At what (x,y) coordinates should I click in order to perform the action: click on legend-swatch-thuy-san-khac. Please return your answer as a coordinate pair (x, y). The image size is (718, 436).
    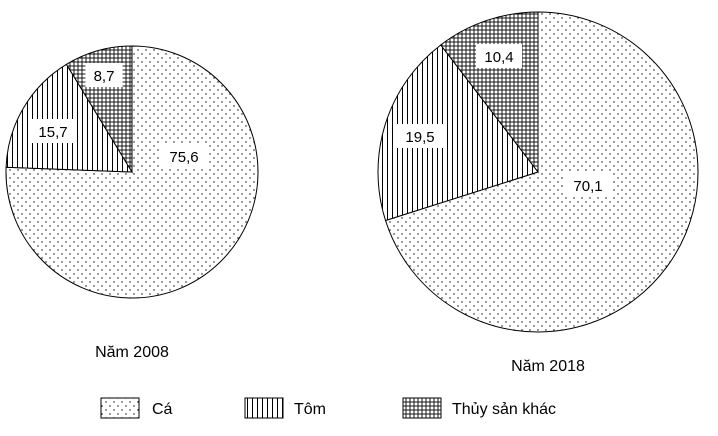
    Looking at the image, I should click on (422, 408).